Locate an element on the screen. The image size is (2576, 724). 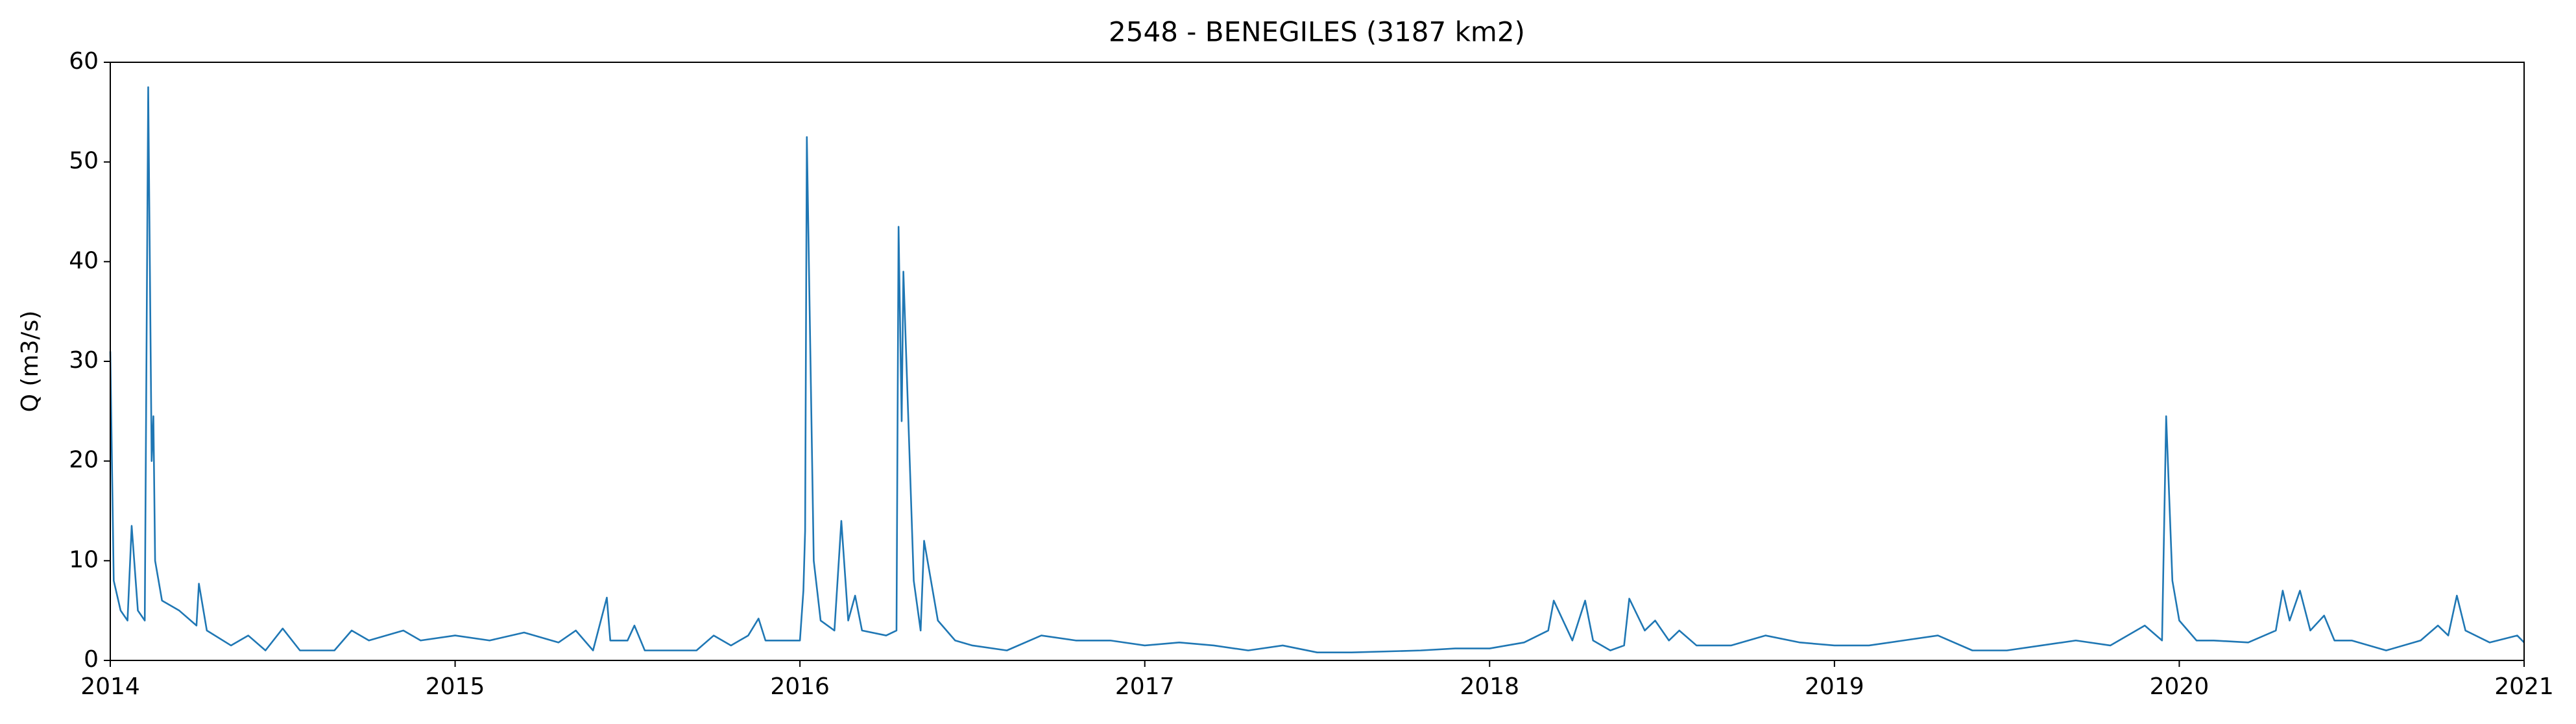
y-tick-label: 30 is located at coordinates (84, 360).